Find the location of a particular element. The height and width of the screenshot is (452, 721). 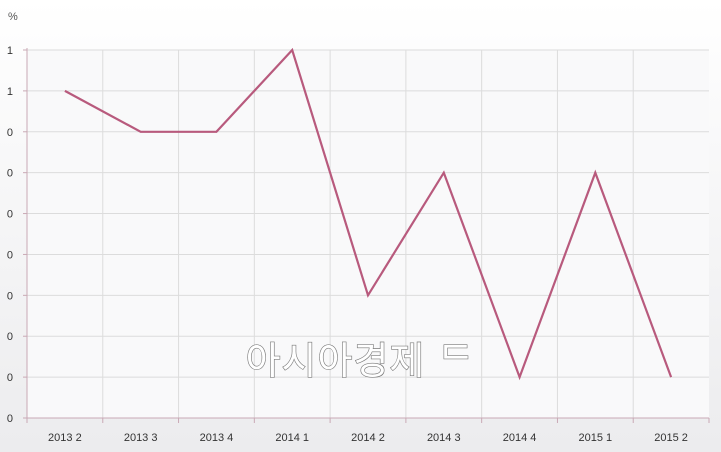

watermark: 아시아경제 ᄃ is located at coordinates (360, 361).